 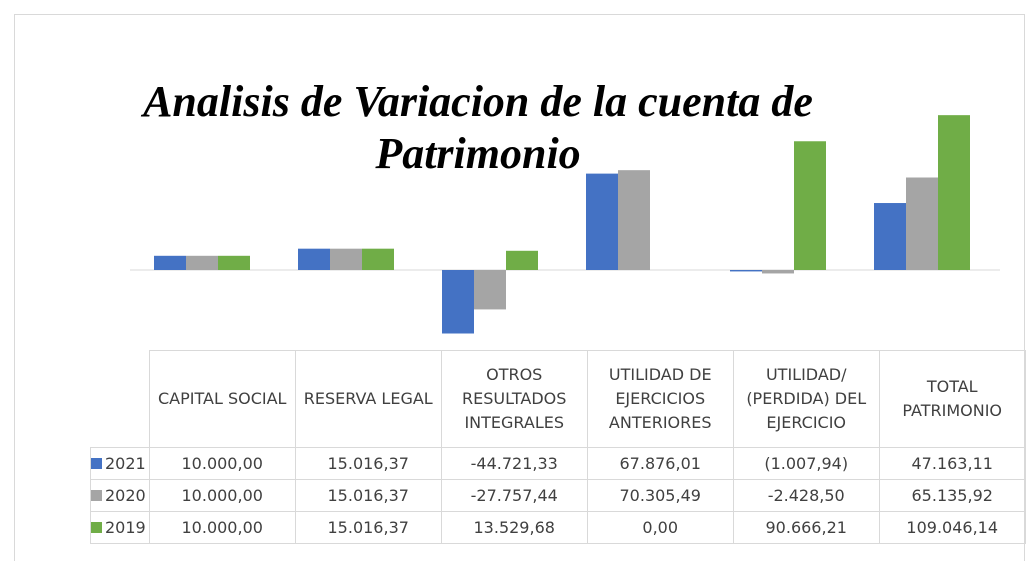 What do you see at coordinates (125, 495) in the screenshot?
I see `legend-label: 2020` at bounding box center [125, 495].